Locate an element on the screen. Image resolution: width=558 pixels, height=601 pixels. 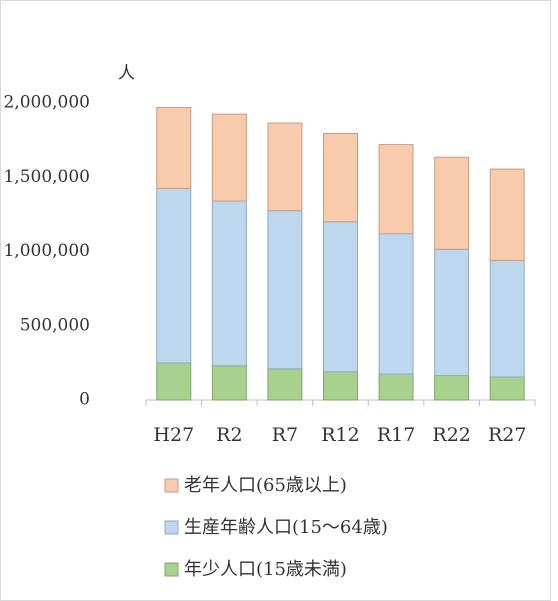
y-tick-label: 1,000,000 is located at coordinates (46, 251).